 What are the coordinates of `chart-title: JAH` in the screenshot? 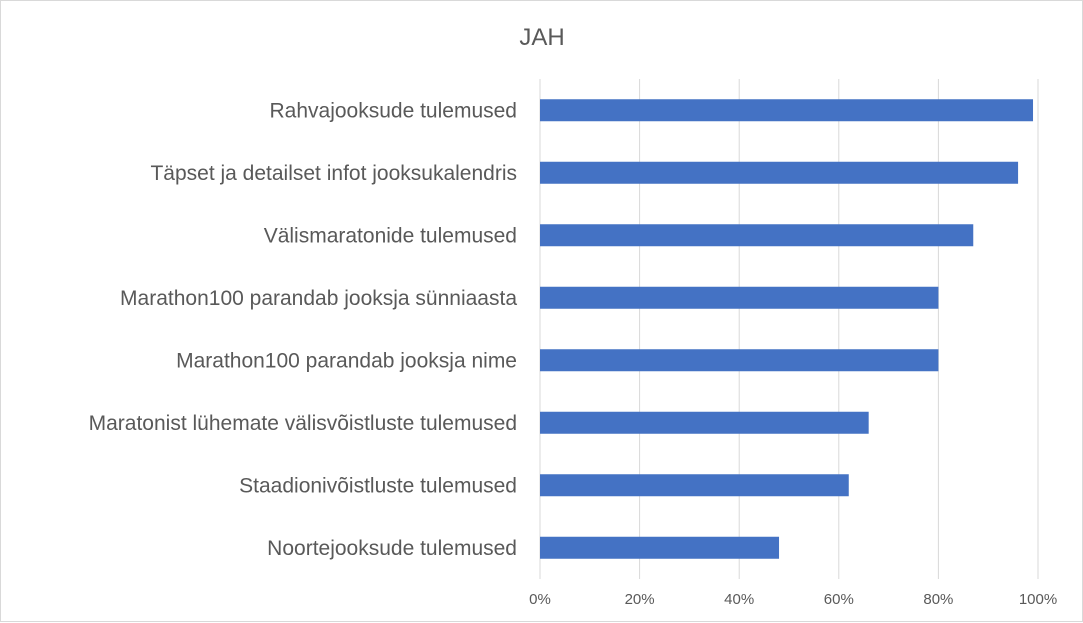 It's located at (541, 37).